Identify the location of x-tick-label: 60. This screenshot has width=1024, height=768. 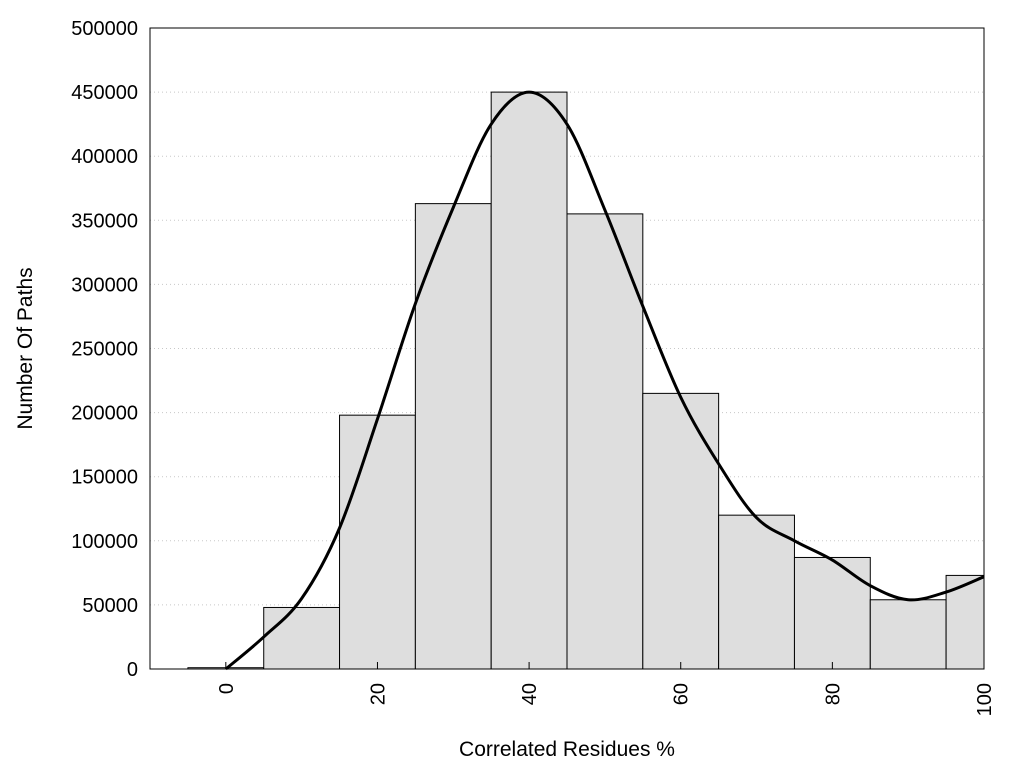
(682, 694).